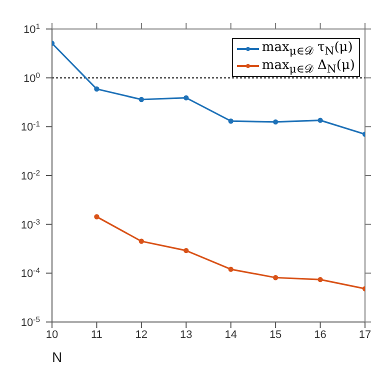  I want to click on x-tick-label: 10, so click(52, 334).